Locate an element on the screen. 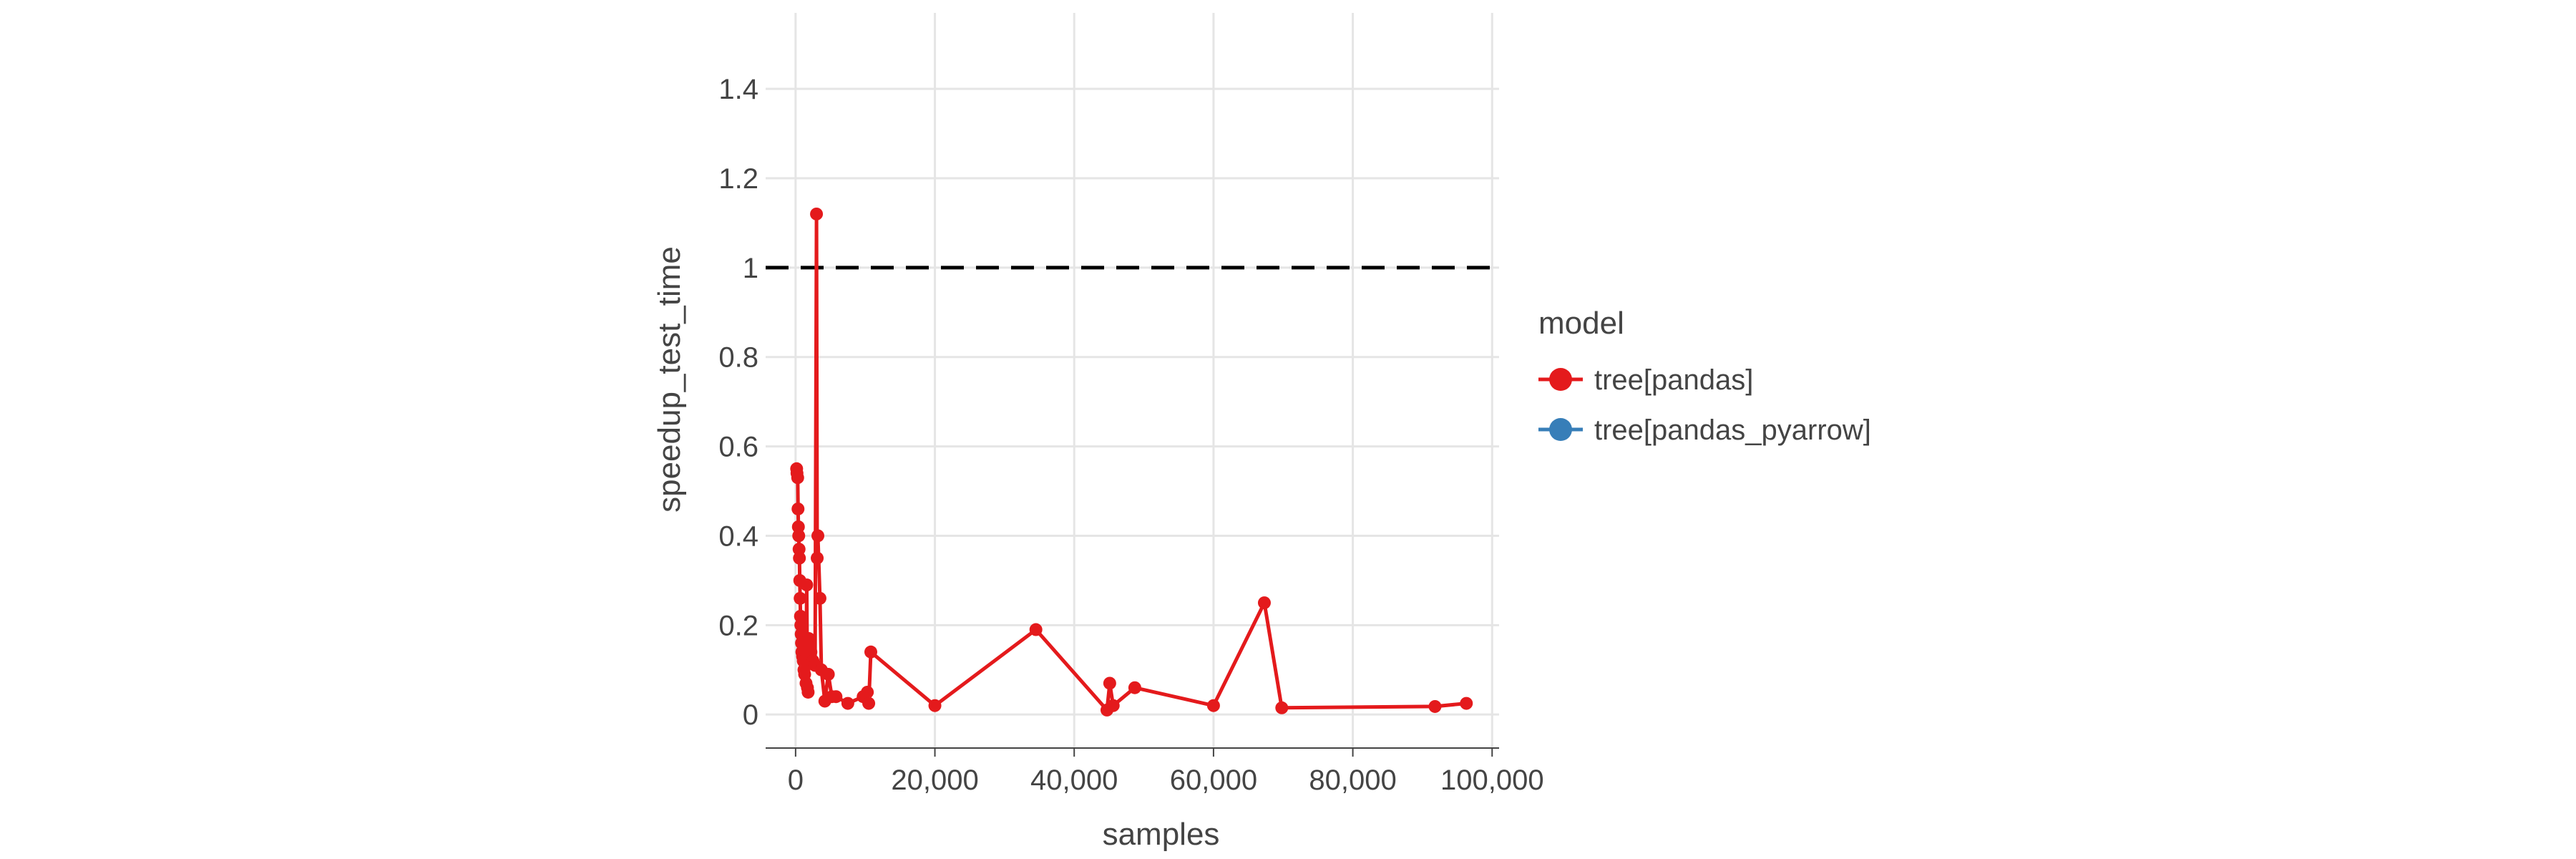 The image size is (2576, 859). x-axis-title: samples is located at coordinates (1161, 834).